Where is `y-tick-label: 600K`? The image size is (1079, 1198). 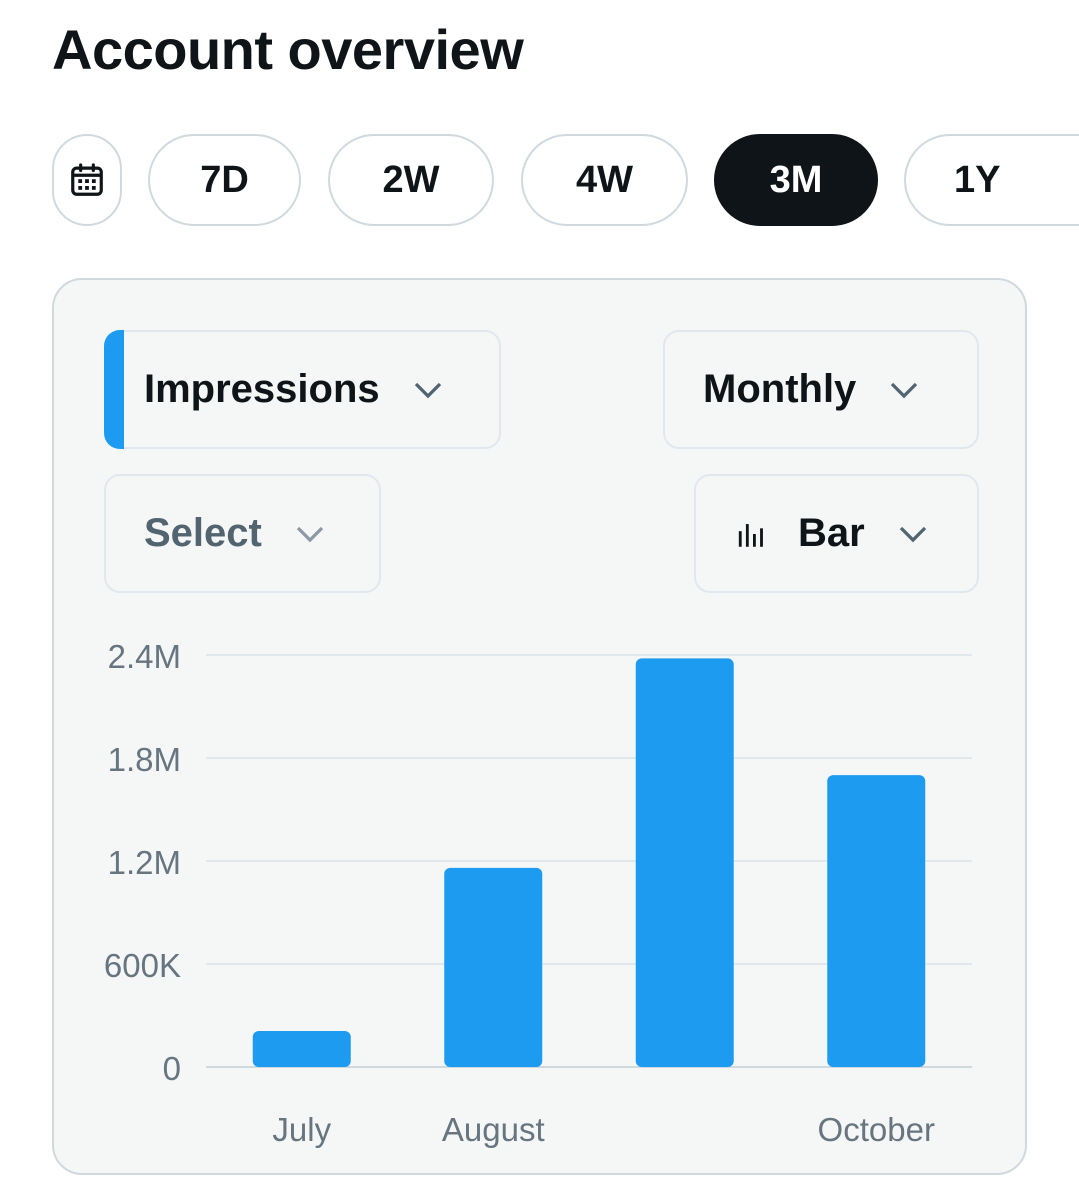 y-tick-label: 600K is located at coordinates (142, 965).